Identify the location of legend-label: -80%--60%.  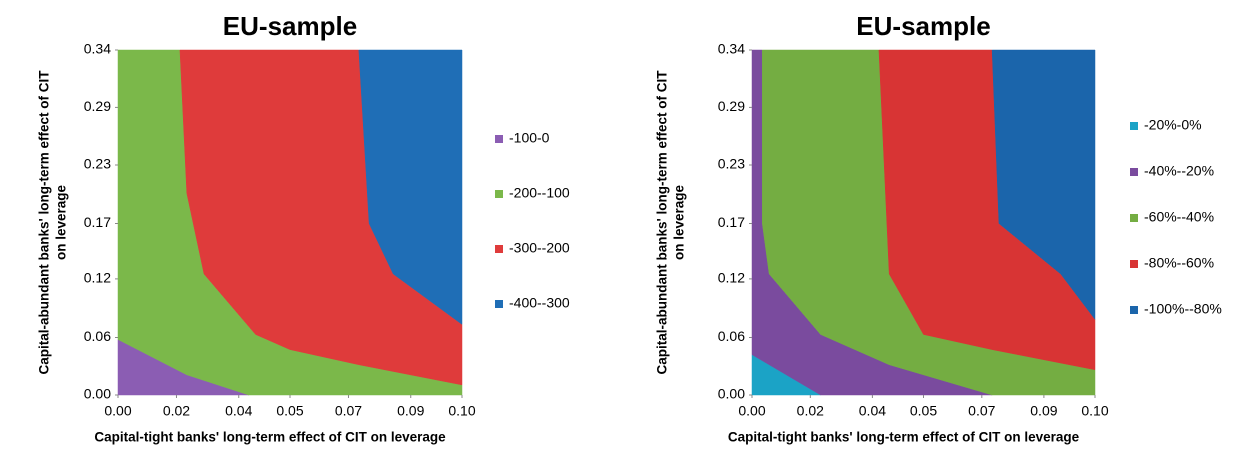
(1179, 263).